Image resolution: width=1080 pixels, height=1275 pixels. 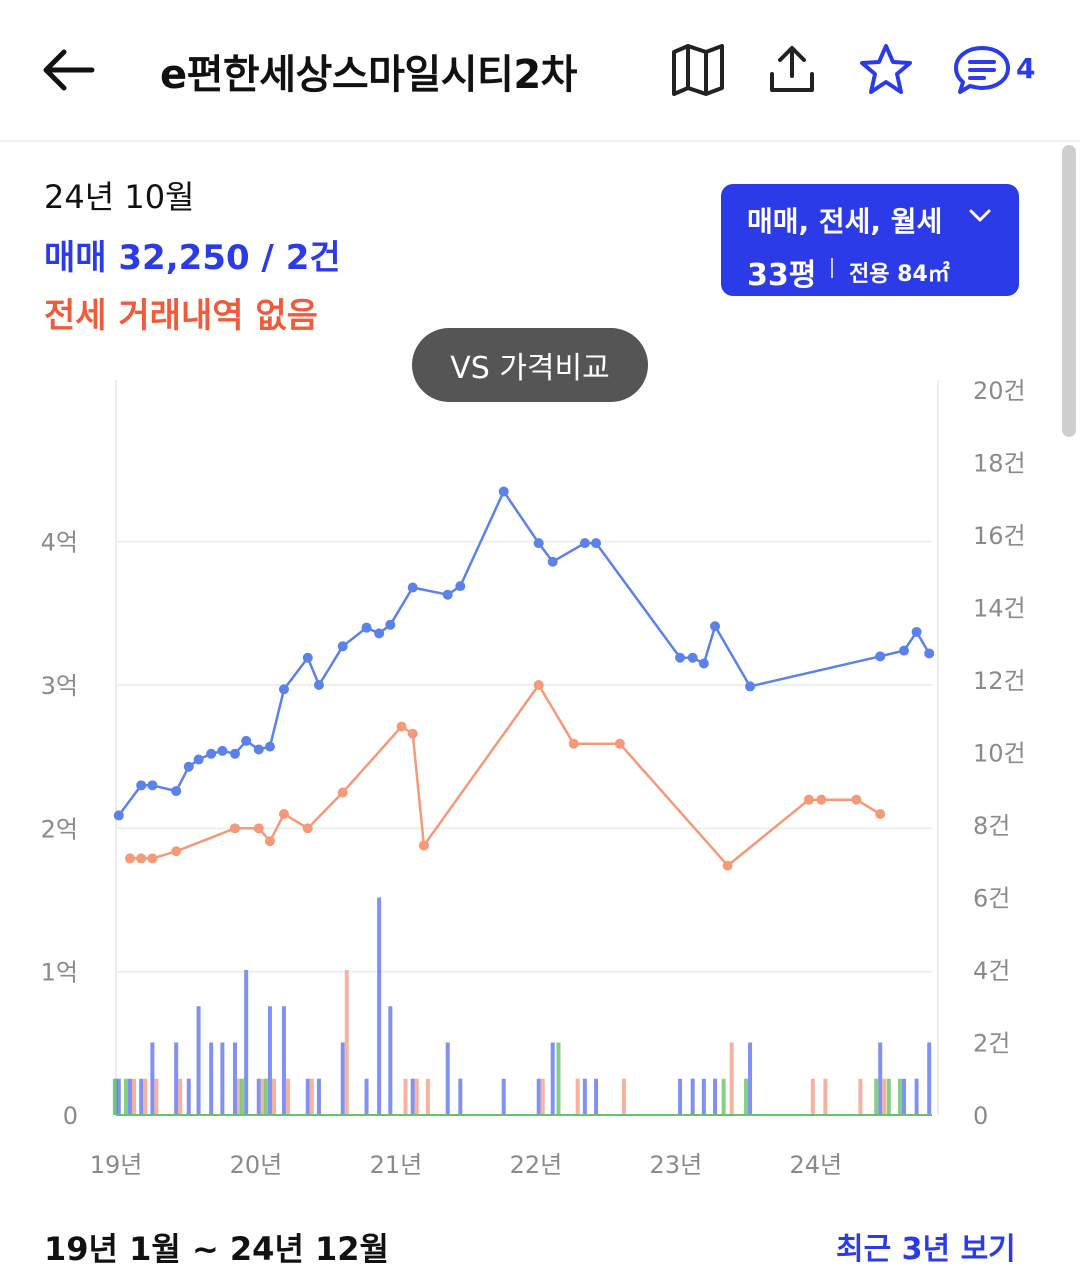 I want to click on comments-button, so click(x=982, y=70).